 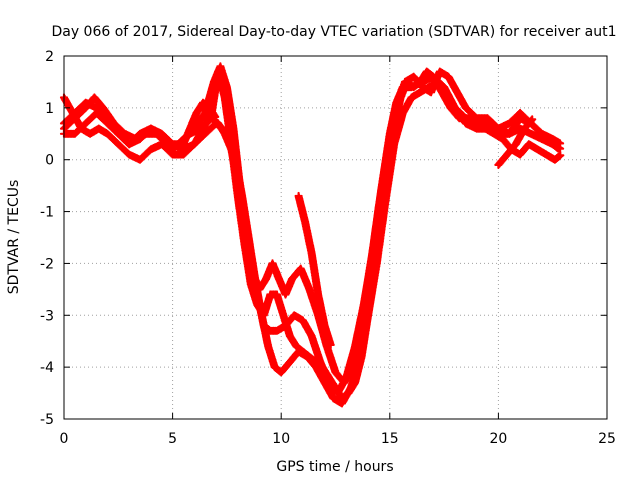 What do you see at coordinates (47, 213) in the screenshot?
I see `y-tick-label: -1` at bounding box center [47, 213].